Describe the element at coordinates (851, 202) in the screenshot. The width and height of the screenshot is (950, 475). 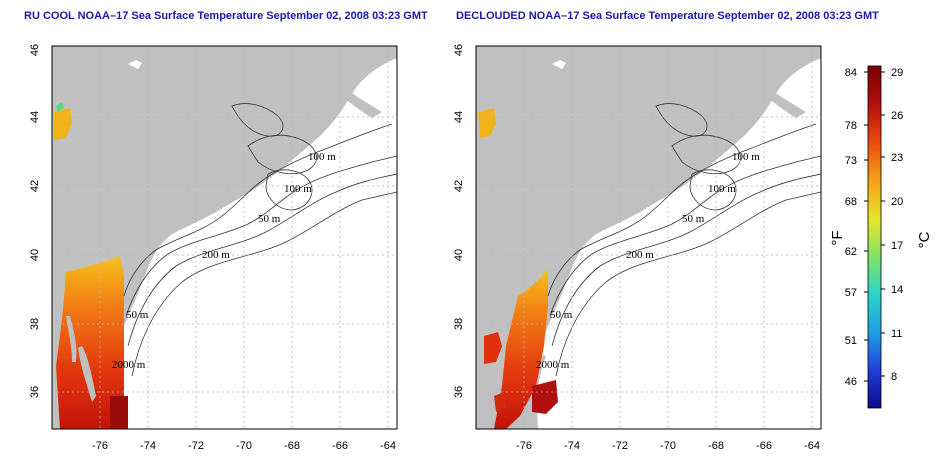
I see `fahrenheit-tick: 68` at that location.